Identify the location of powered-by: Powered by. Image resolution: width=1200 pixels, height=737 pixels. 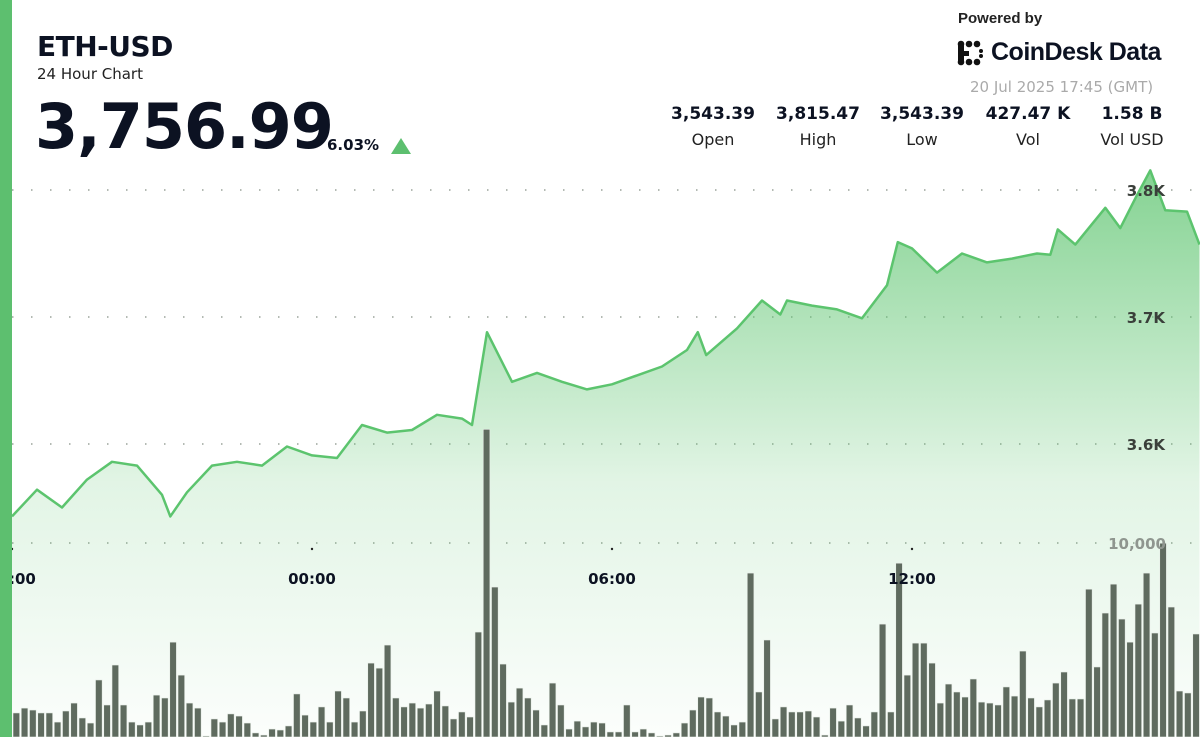
(1000, 18).